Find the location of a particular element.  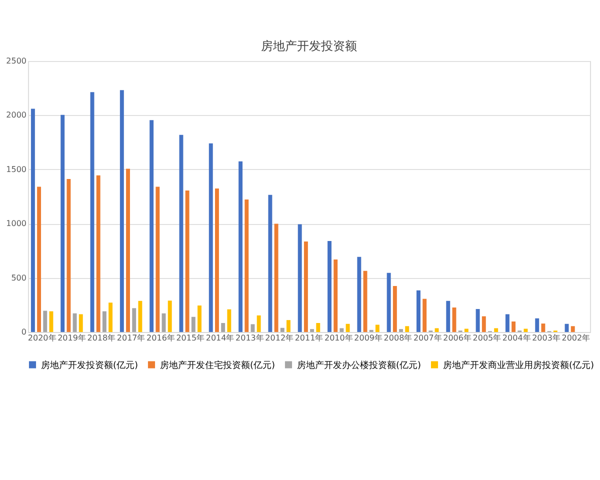

x-tick-label: 2019年 is located at coordinates (72, 338).